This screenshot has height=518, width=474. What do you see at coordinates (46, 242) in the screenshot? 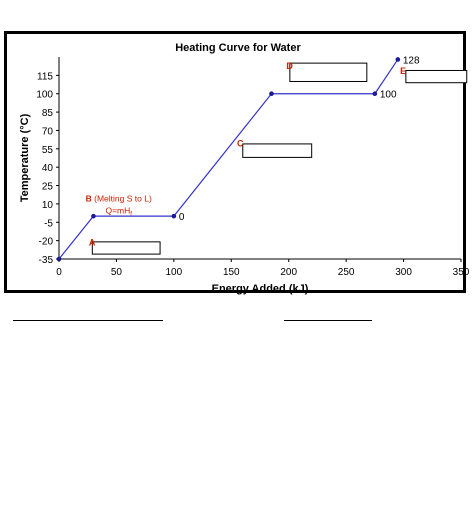
I see `y-tick-label: -20` at bounding box center [46, 242].